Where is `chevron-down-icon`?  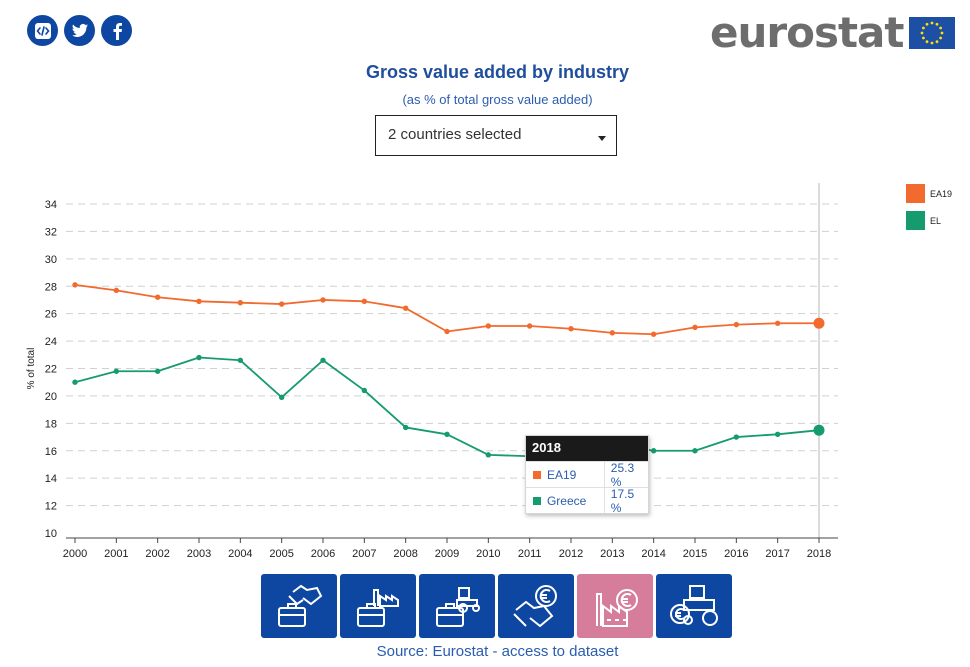
chevron-down-icon is located at coordinates (602, 138).